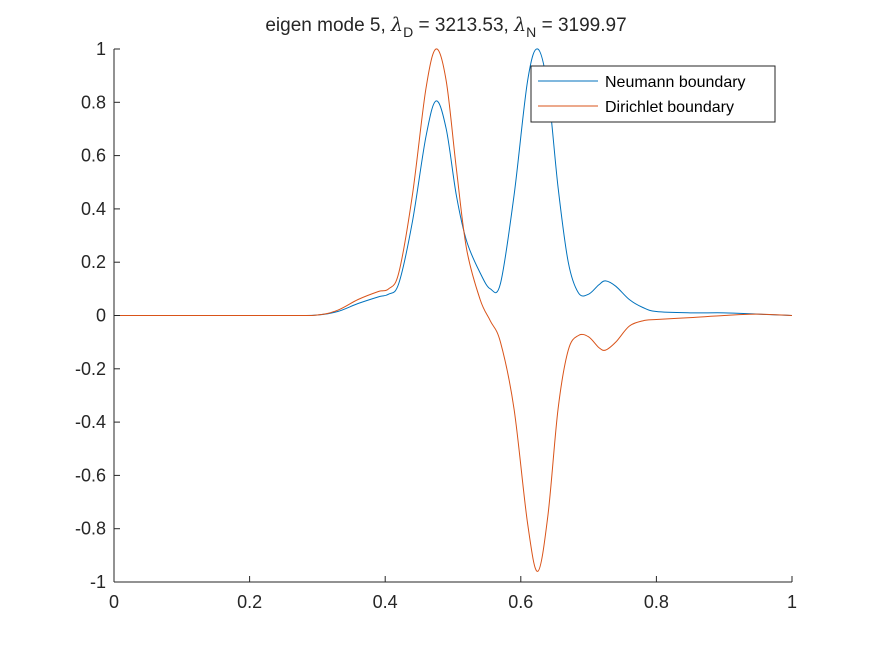 The height and width of the screenshot is (661, 875). I want to click on y-tick-label: -0.4, so click(90, 422).